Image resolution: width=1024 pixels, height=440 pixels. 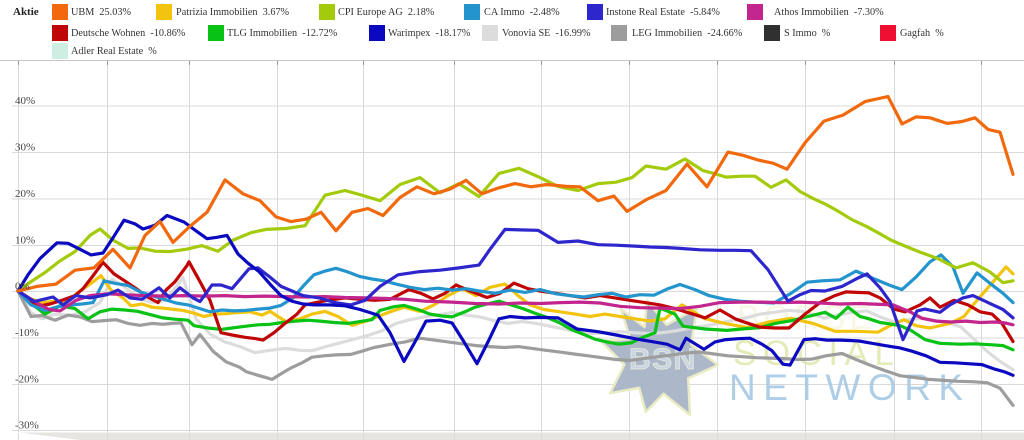 I want to click on svg-text: 10%, so click(x=25, y=241).